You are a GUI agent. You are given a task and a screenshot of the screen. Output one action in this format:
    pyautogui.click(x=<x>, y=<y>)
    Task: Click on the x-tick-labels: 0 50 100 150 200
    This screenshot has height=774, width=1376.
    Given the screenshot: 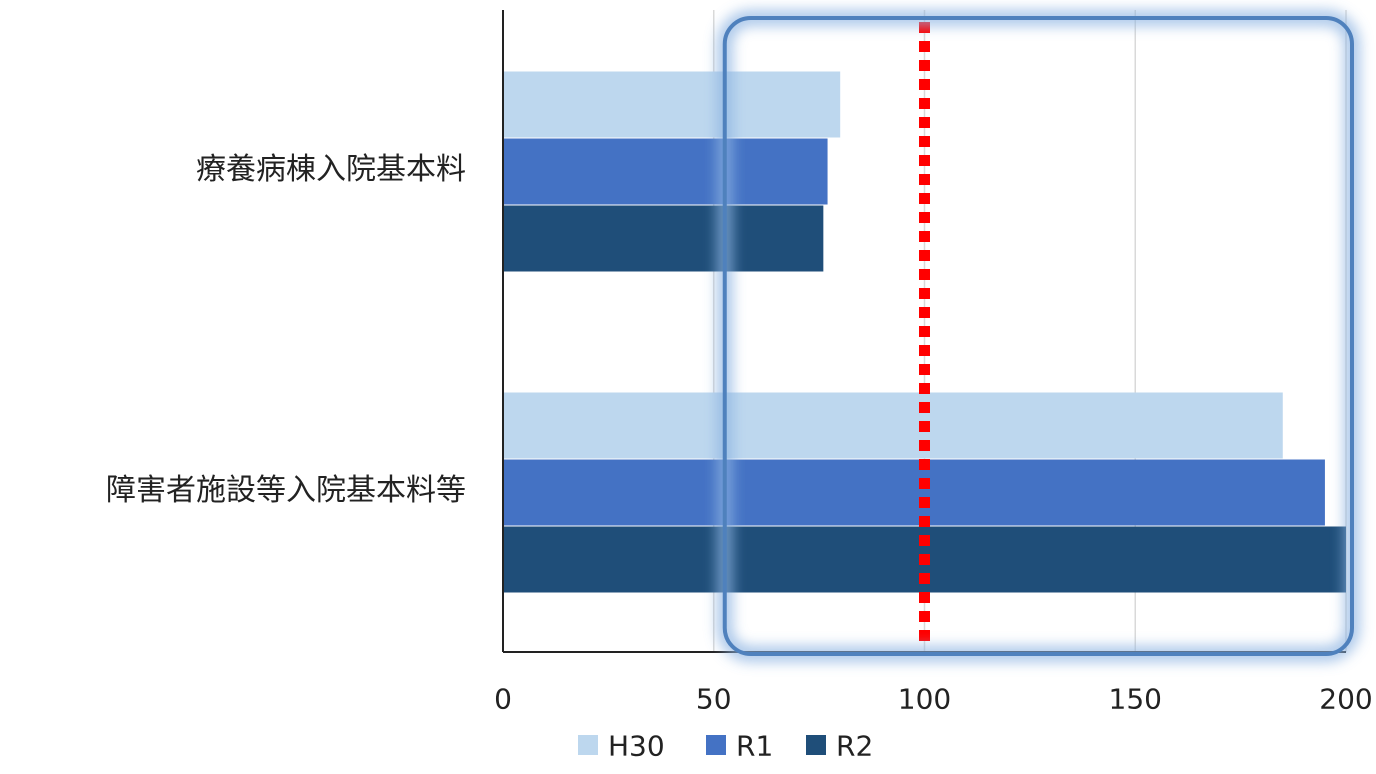 What is the action you would take?
    pyautogui.click(x=933, y=699)
    